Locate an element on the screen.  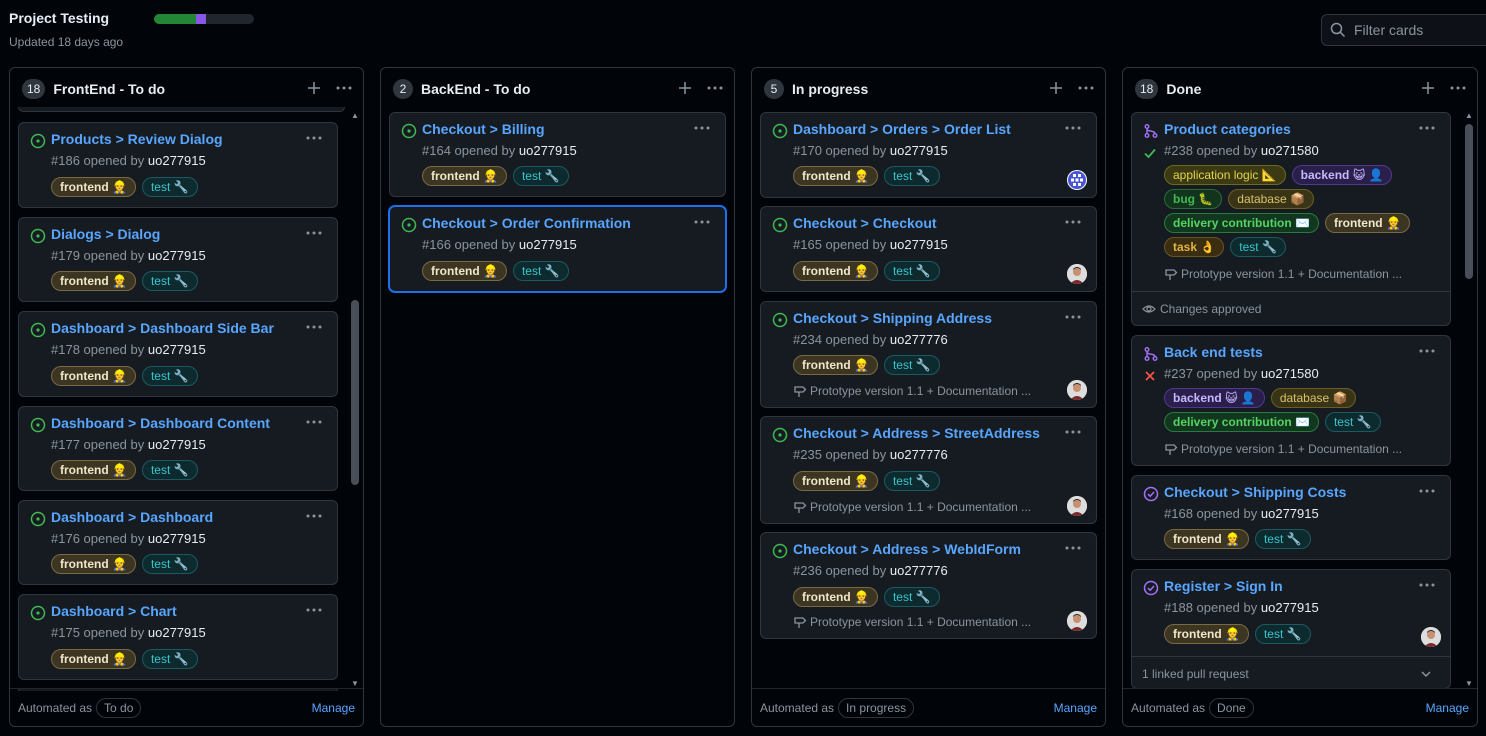
card-title: Checkout > Address > WebIdForm is located at coordinates (907, 549).